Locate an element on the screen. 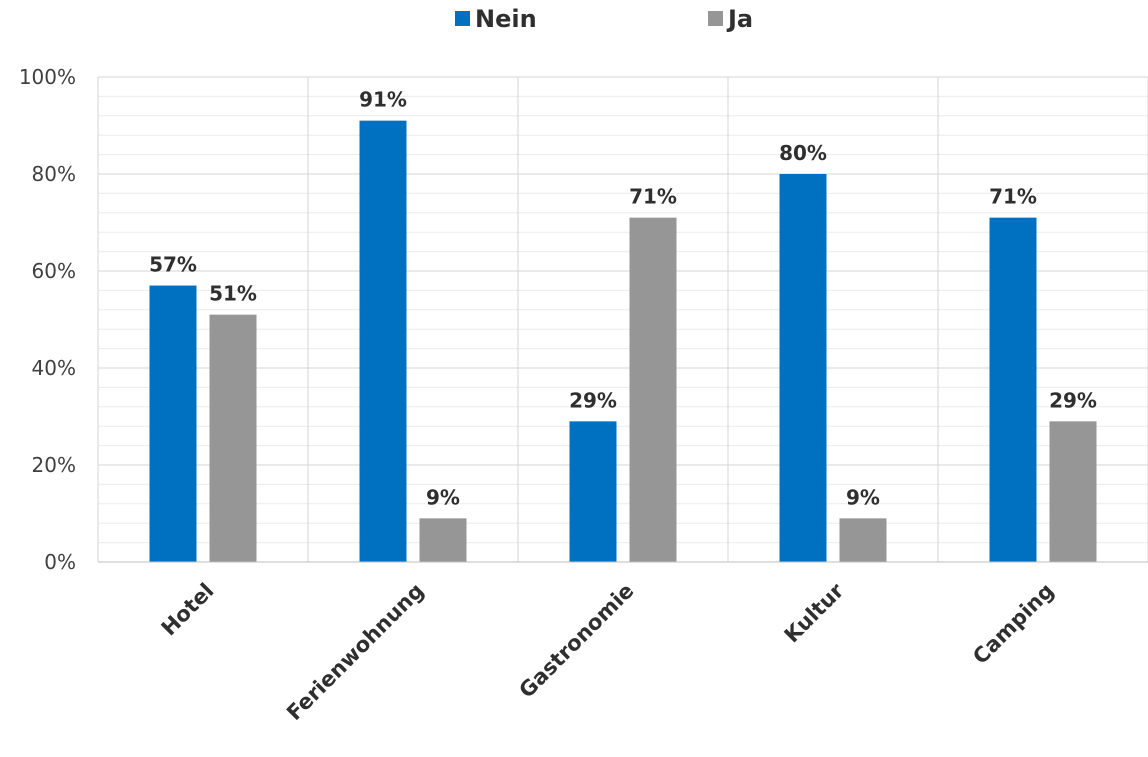 The image size is (1148, 757). legend-label: Ja is located at coordinates (739, 19).